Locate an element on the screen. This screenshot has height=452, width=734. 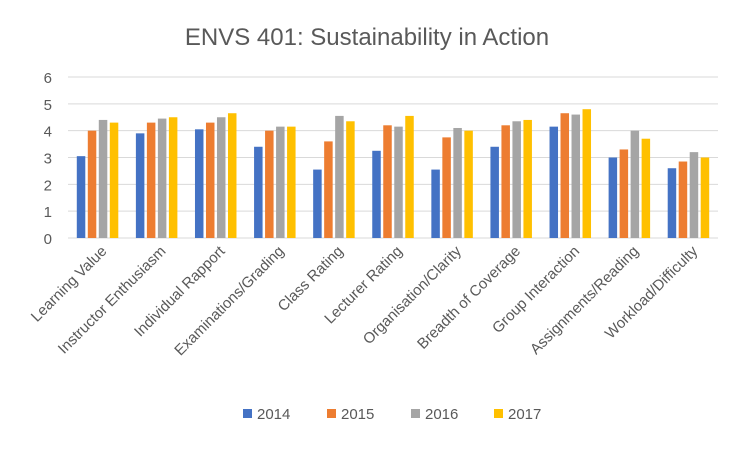
y-axis-ticks: 0 1 2 3 4 5 6 is located at coordinates (48, 159).